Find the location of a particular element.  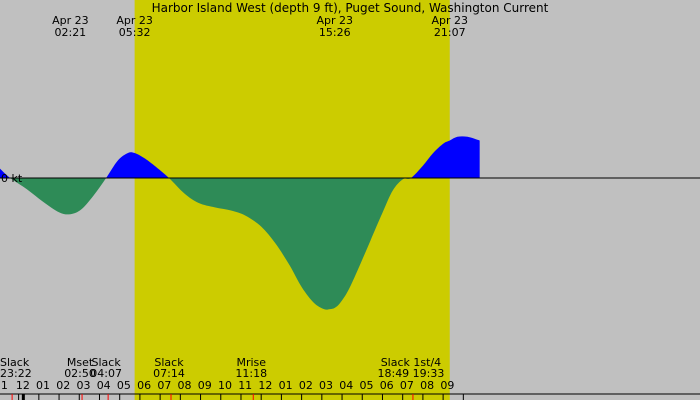

top-event-time: 15:26 is located at coordinates (335, 32).